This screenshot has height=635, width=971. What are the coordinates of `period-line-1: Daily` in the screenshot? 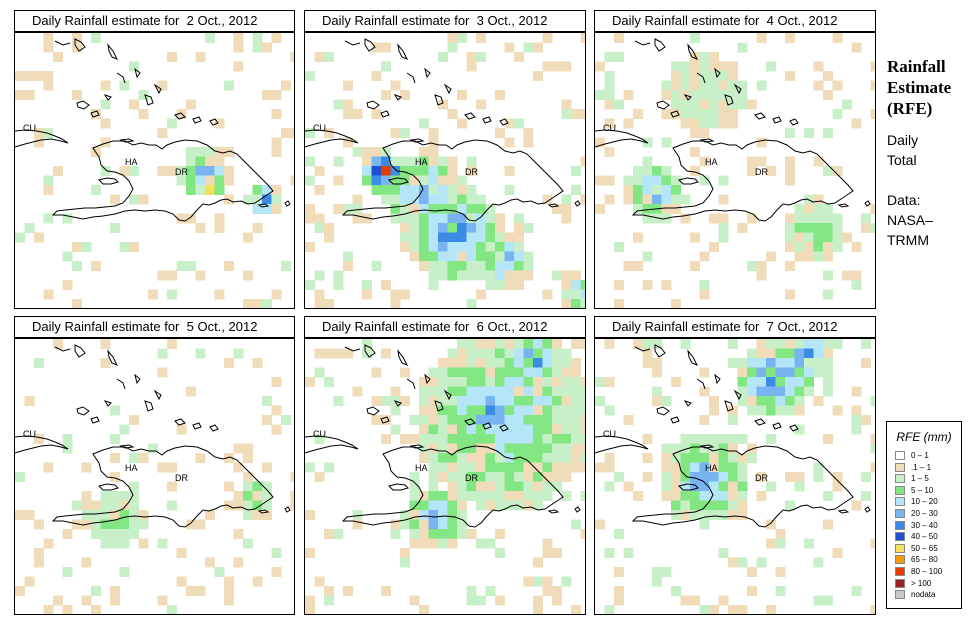 It's located at (903, 140).